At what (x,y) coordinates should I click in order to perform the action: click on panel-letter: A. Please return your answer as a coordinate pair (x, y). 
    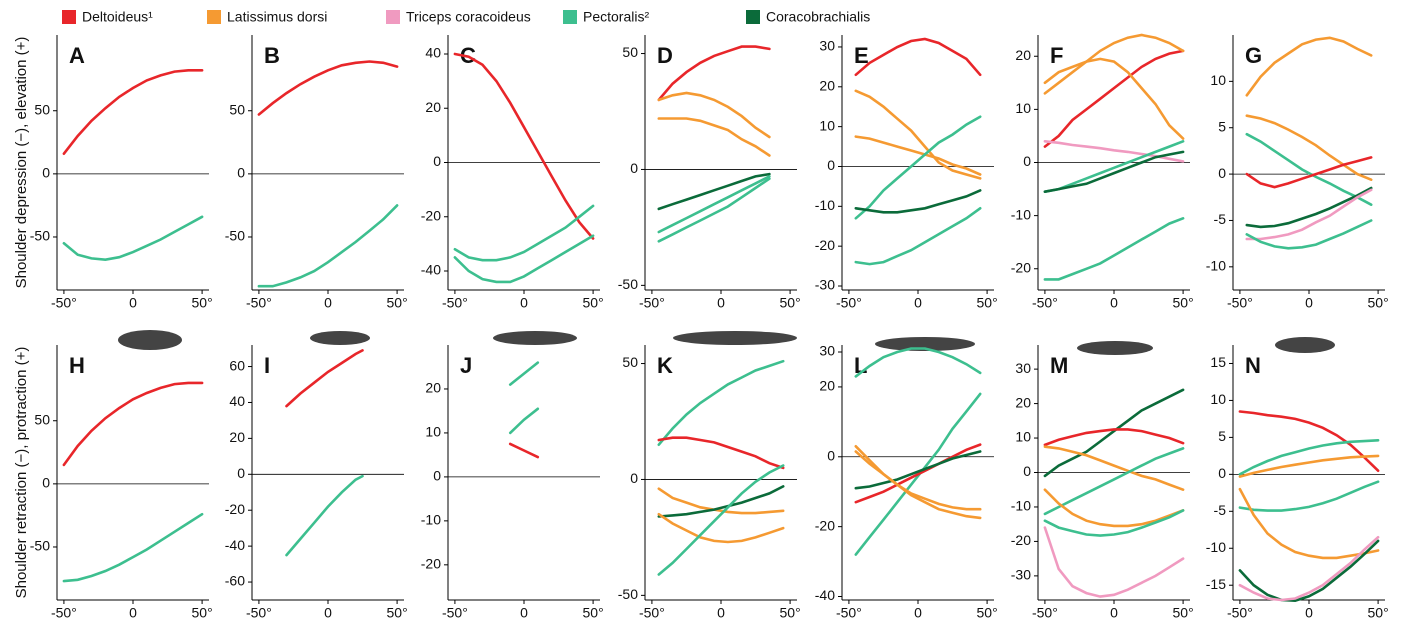
    Looking at the image, I should click on (77, 55).